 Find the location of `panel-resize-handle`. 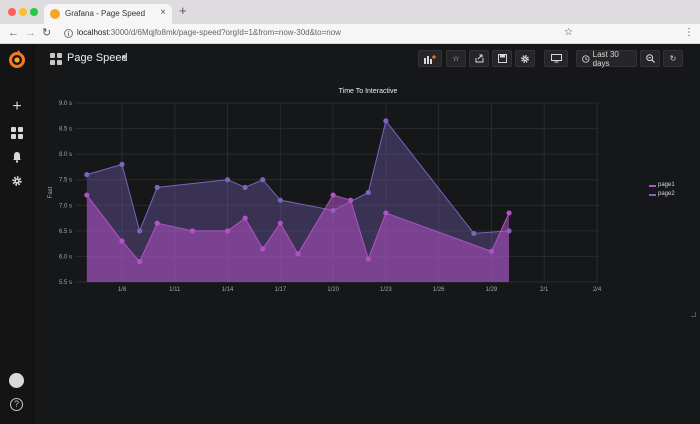

panel-resize-handle is located at coordinates (693, 314).